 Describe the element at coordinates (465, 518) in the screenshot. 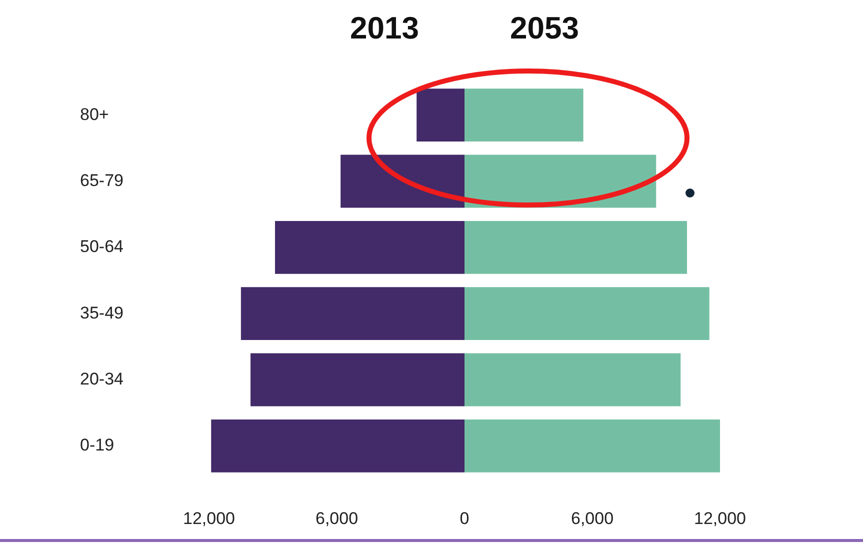

I see `x-tick-label: 0` at that location.